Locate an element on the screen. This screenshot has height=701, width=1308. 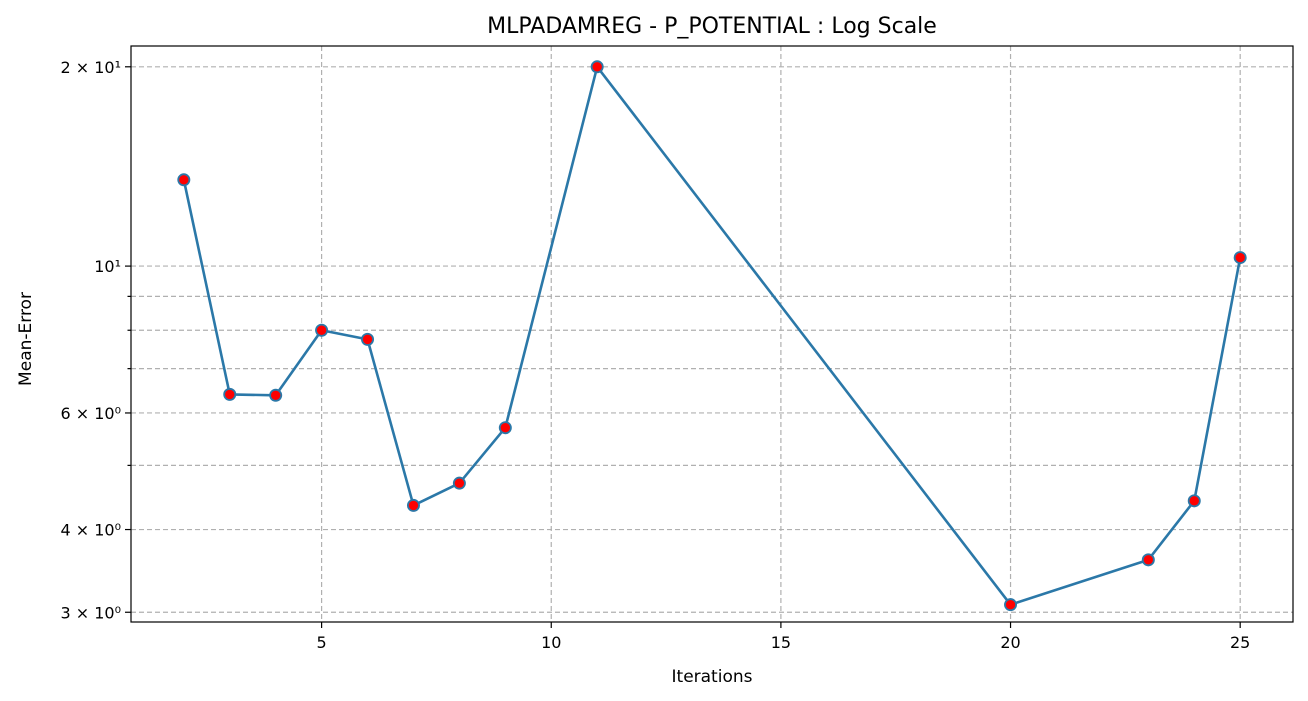
x-tick-label: 20 is located at coordinates (1010, 642).